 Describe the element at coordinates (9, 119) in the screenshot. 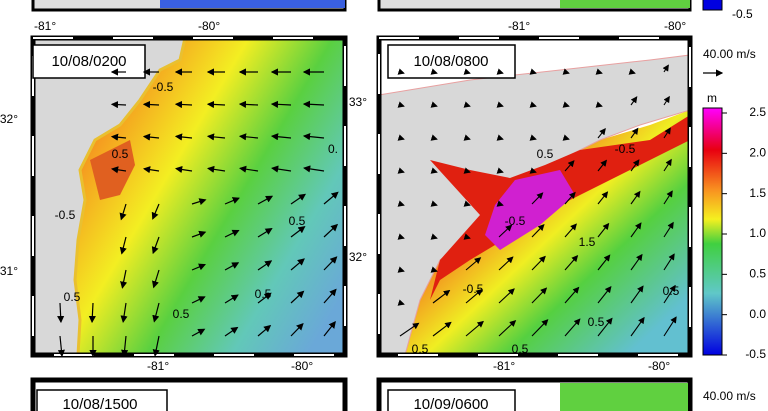

I see `lat-label: 32°` at that location.